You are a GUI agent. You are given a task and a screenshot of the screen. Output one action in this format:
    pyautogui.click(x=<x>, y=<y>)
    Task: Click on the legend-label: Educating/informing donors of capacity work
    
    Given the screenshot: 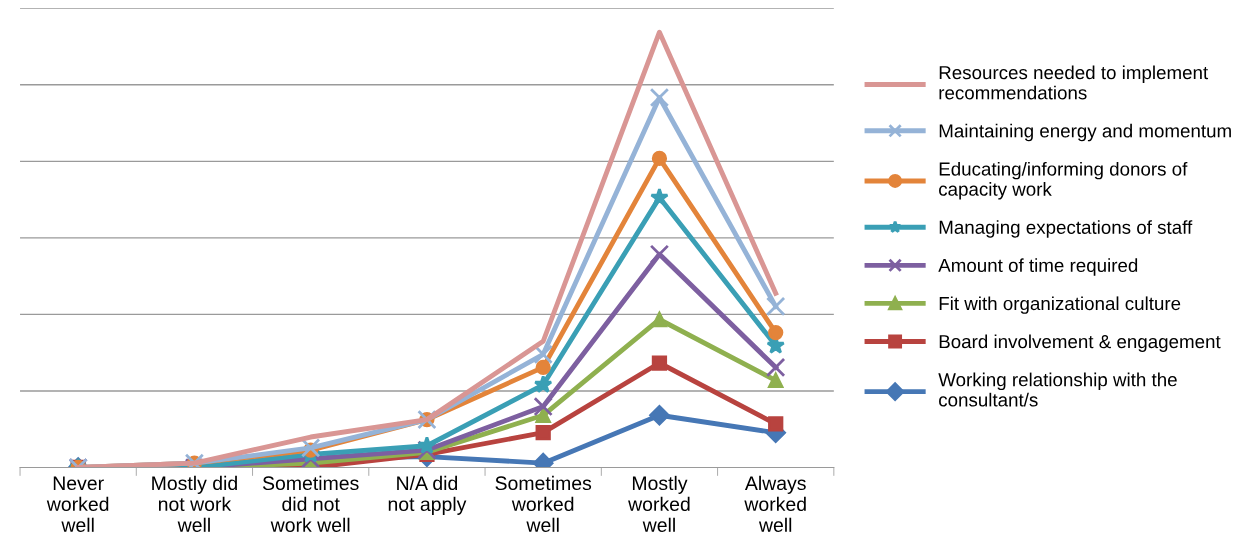 What is the action you would take?
    pyautogui.click(x=1063, y=180)
    